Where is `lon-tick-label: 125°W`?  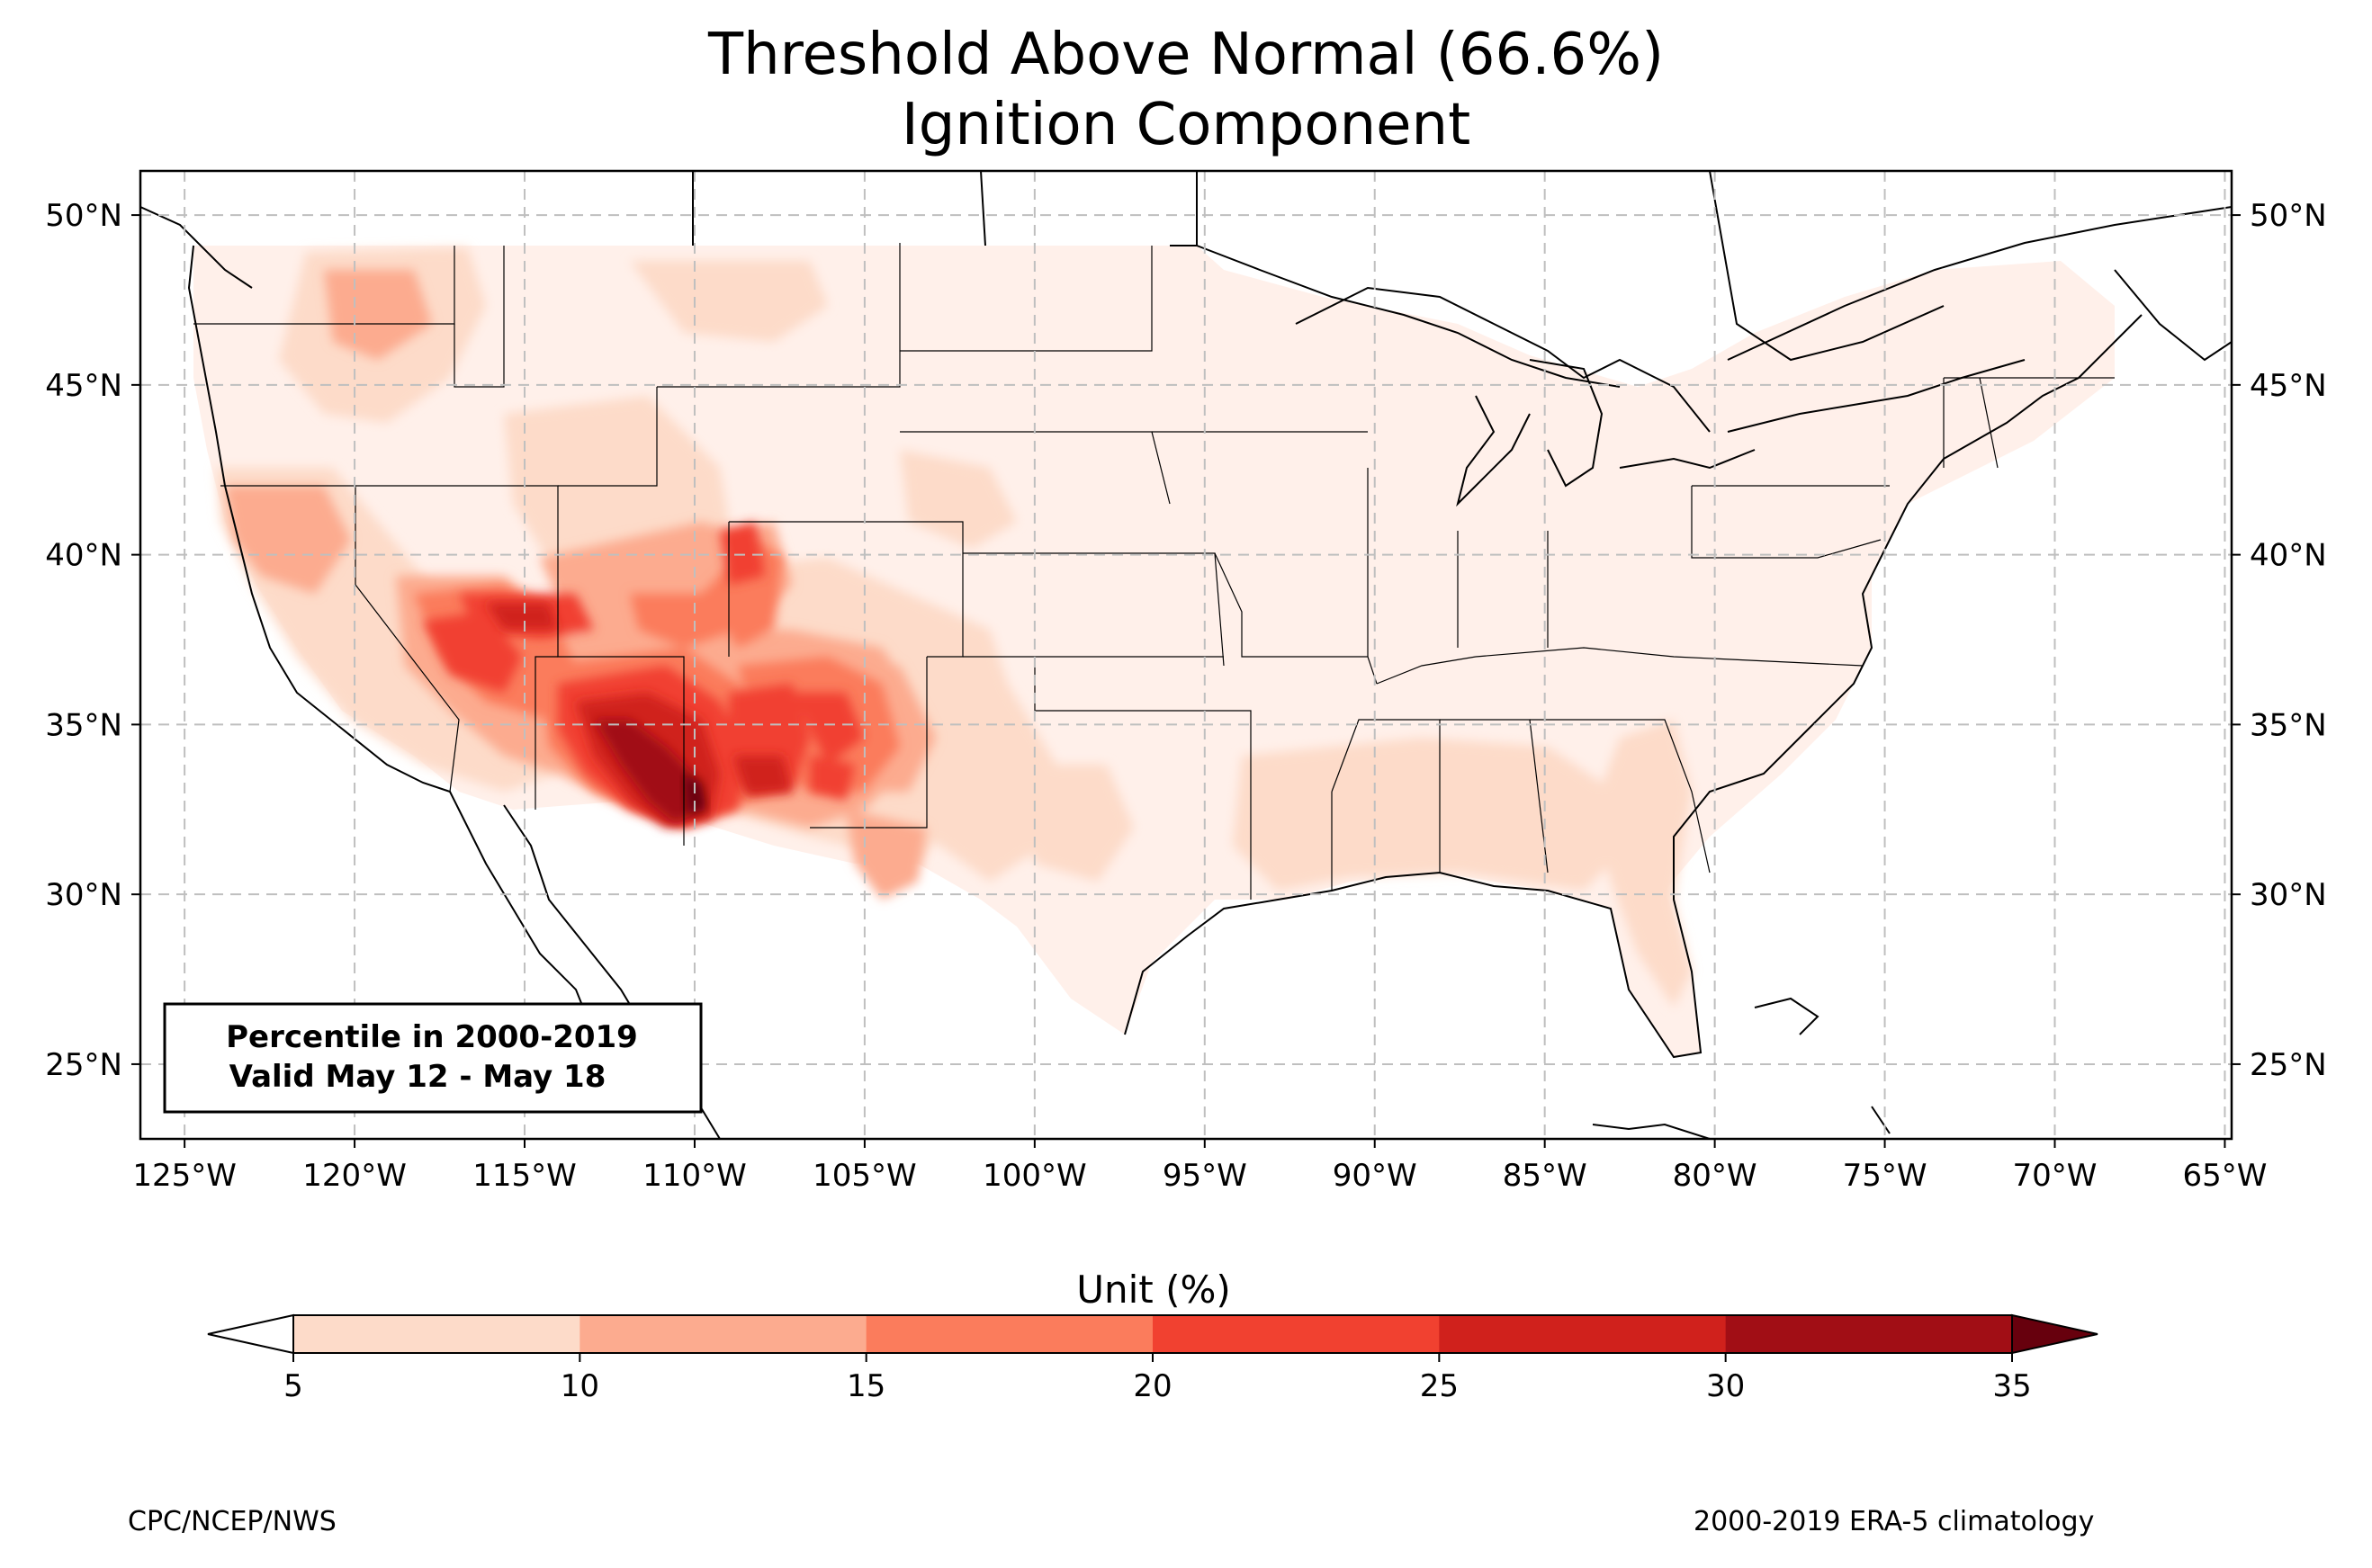
lon-tick-label: 125°W is located at coordinates (184, 1176).